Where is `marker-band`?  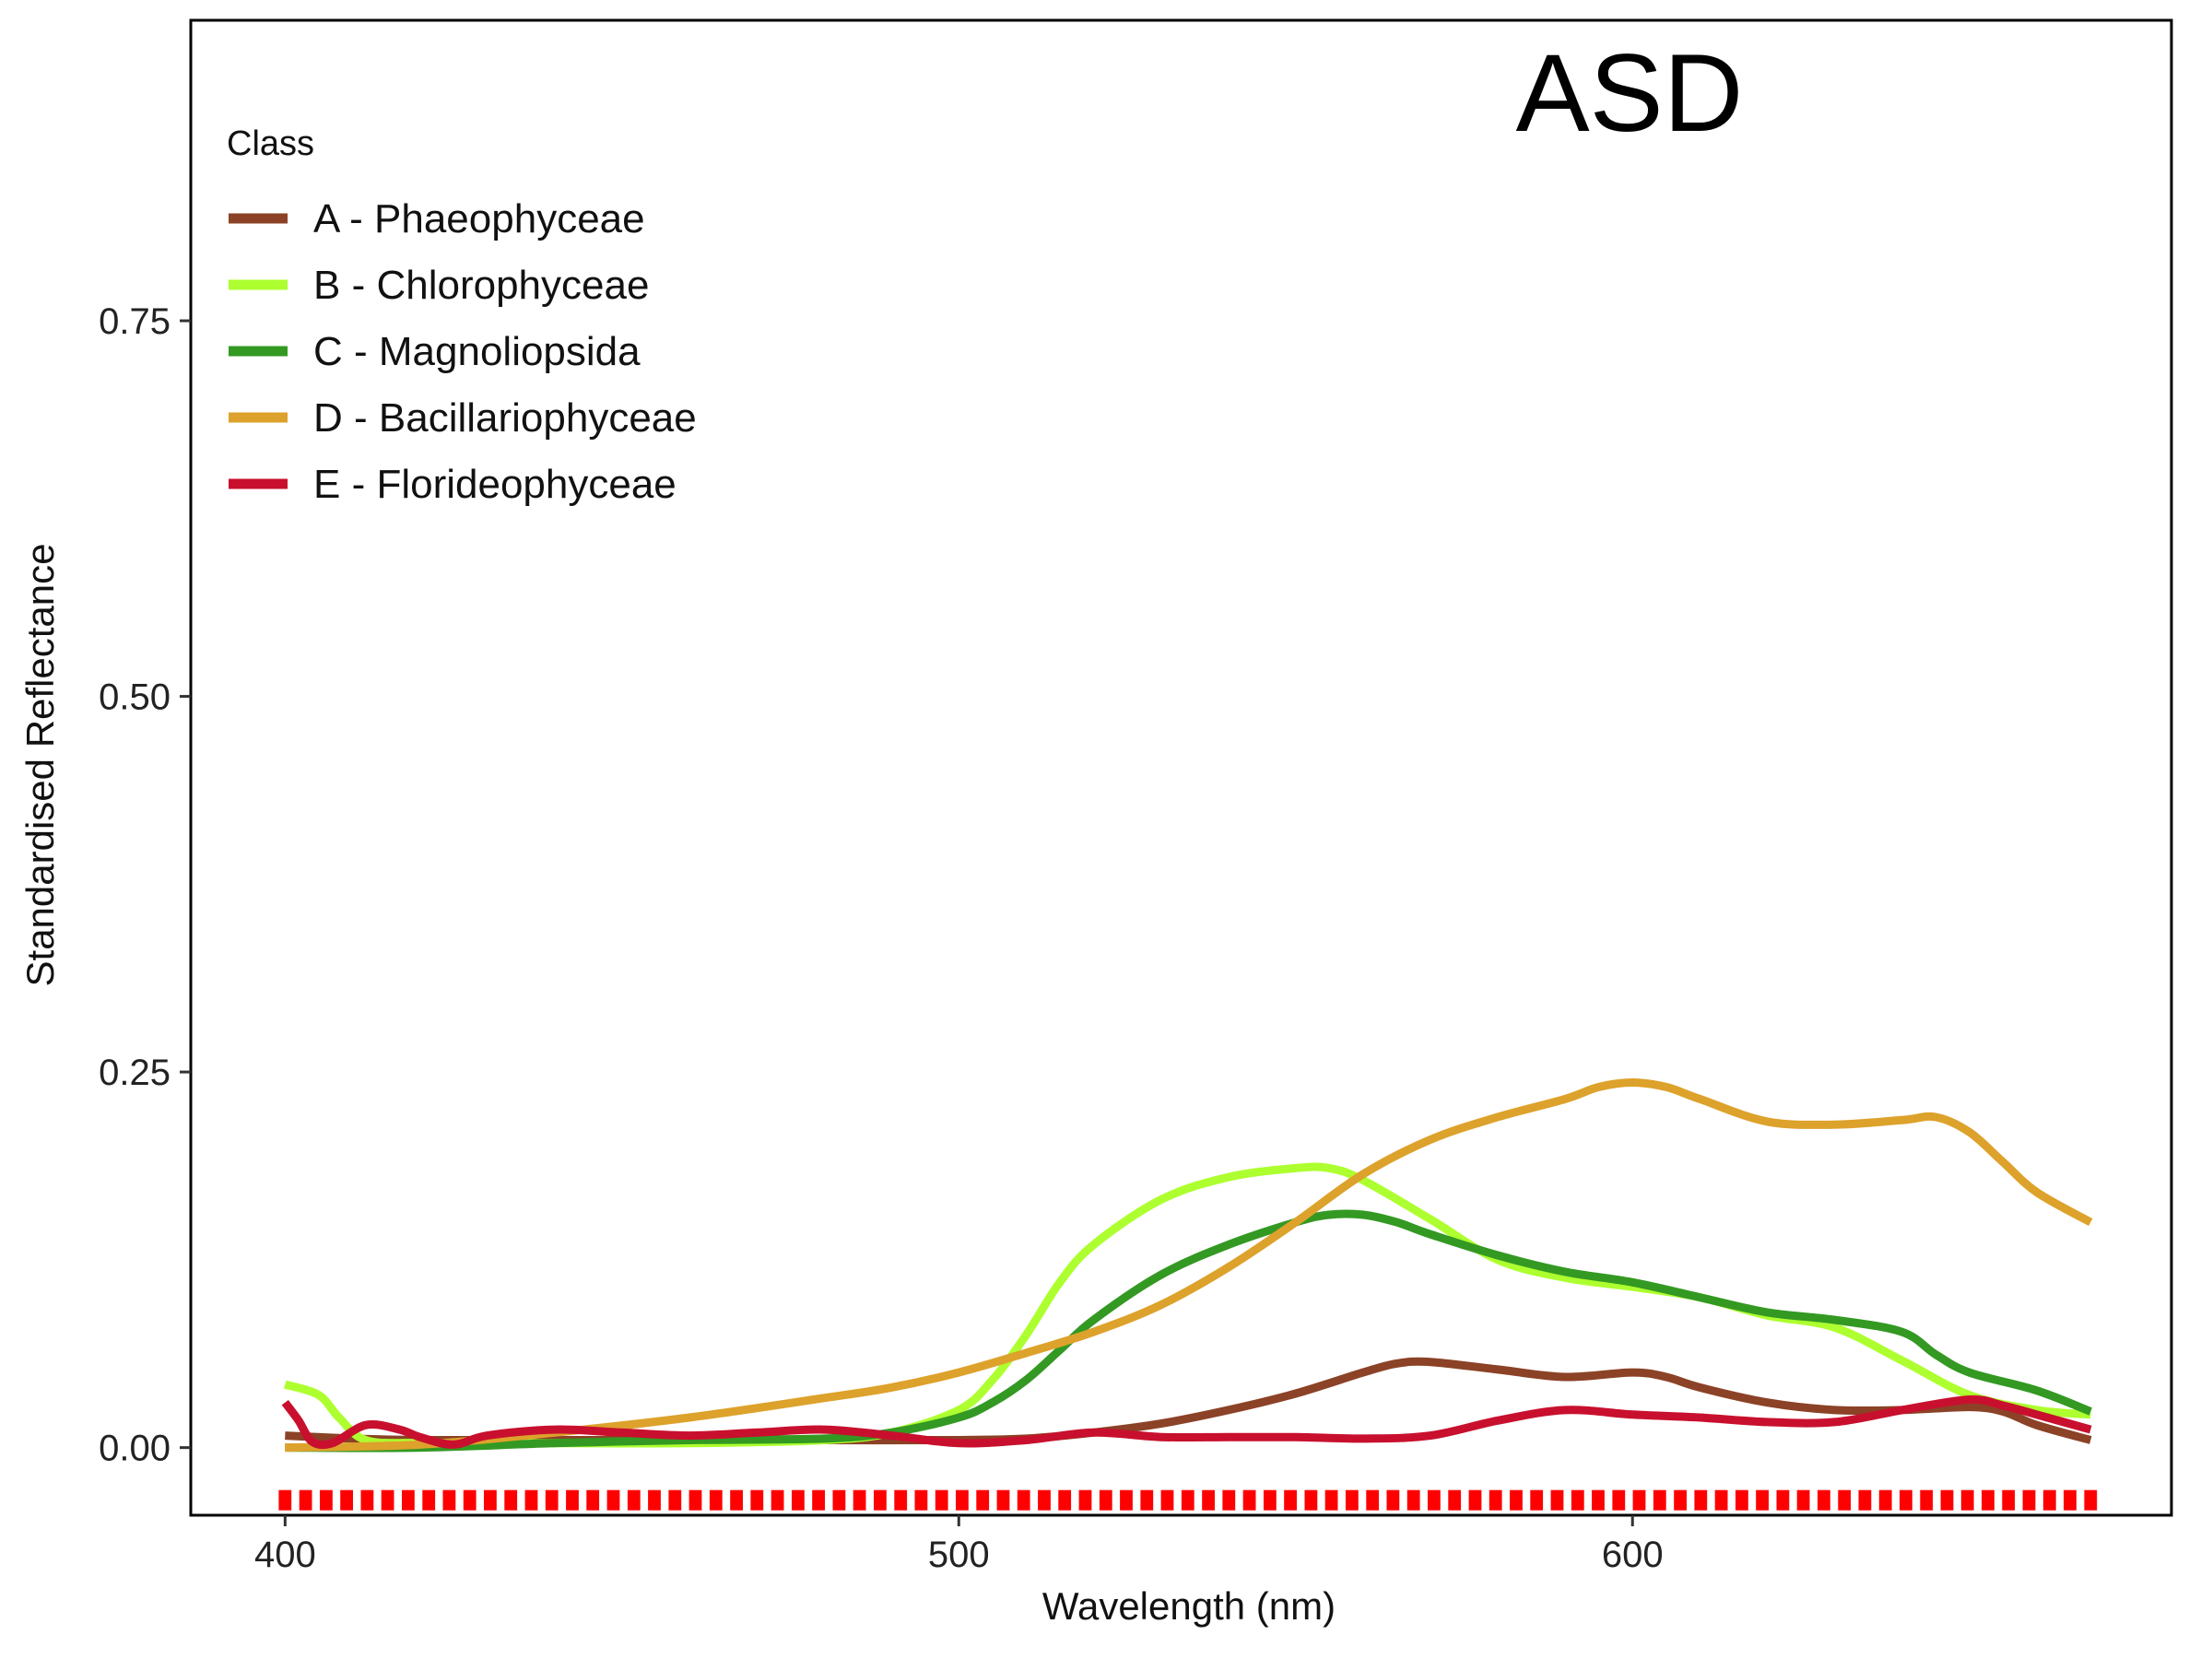 marker-band is located at coordinates (1188, 1500).